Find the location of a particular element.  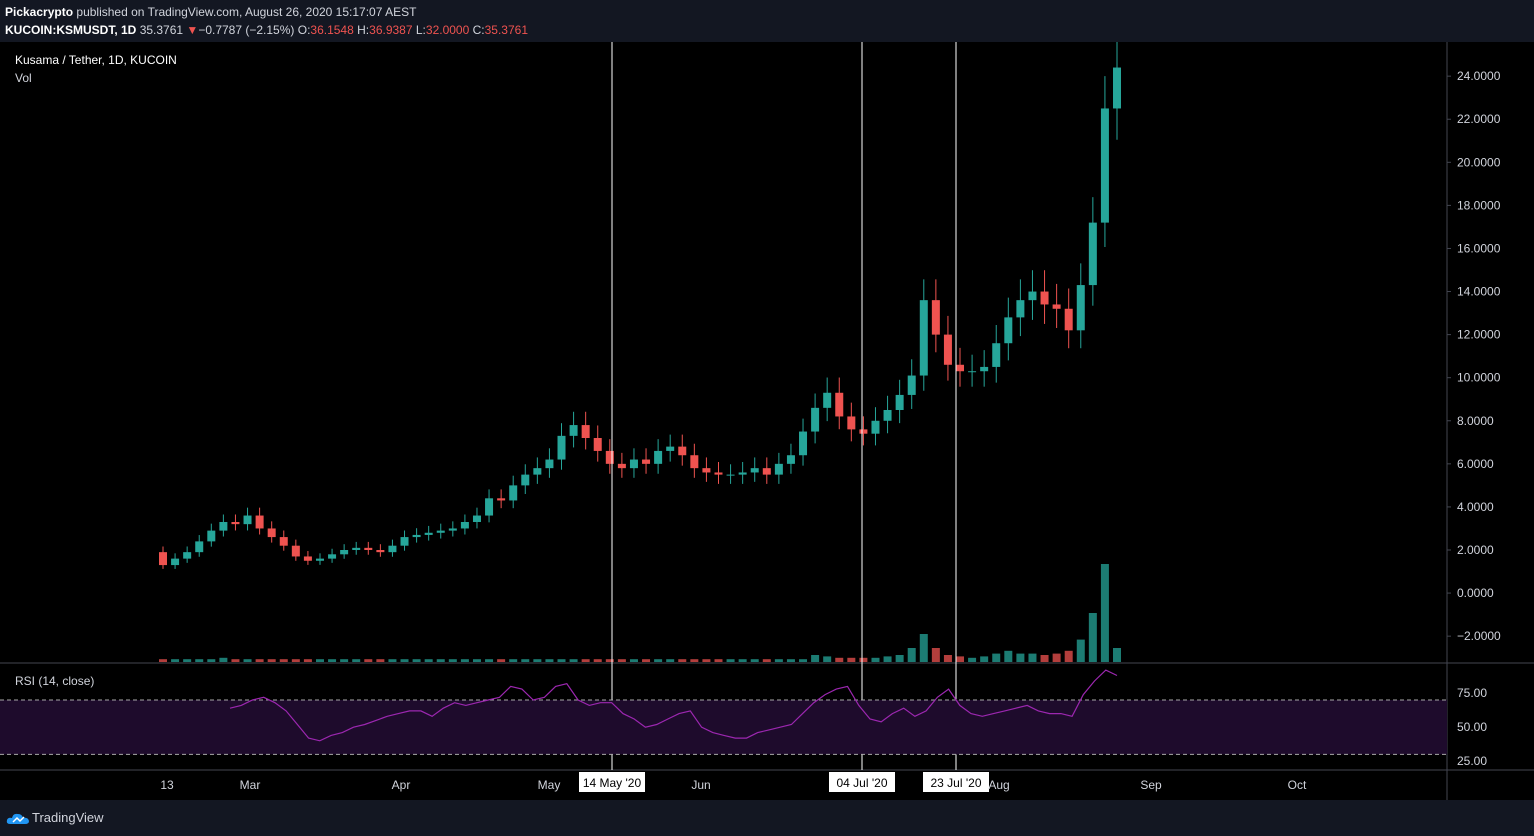

price-tick-label: 0.0000 is located at coordinates (1475, 593).